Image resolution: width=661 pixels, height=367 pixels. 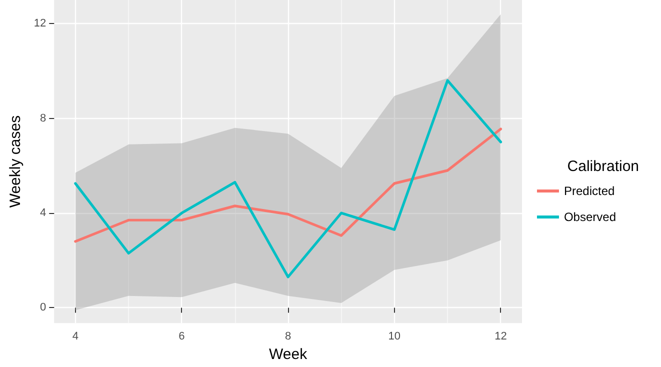 What do you see at coordinates (603, 166) in the screenshot?
I see `legend-title: Calibration` at bounding box center [603, 166].